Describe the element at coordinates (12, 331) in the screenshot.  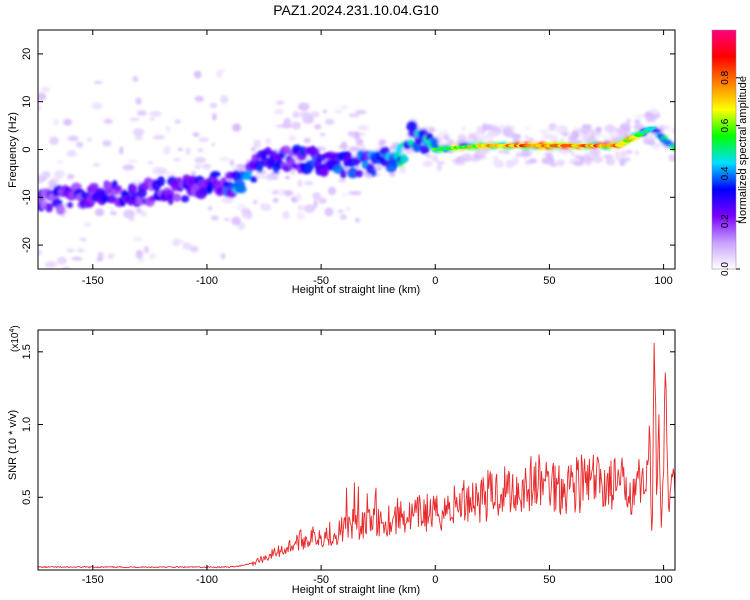
I see `snr-scale-exponent: 4` at that location.